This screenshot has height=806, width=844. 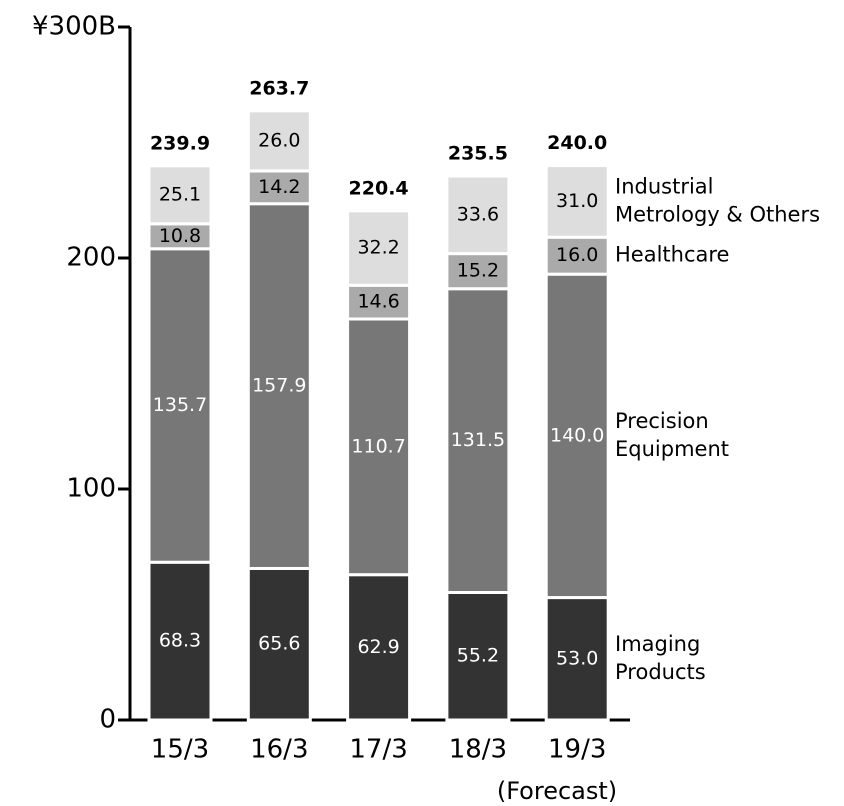 What do you see at coordinates (107, 720) in the screenshot?
I see `y-tick-label: 0` at bounding box center [107, 720].